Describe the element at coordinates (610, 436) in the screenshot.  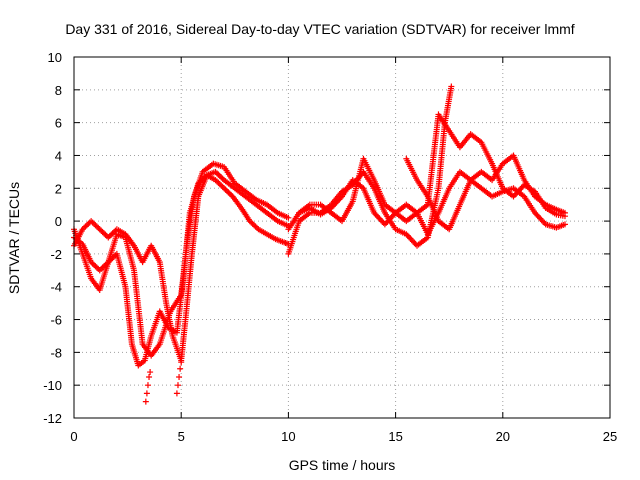
I see `x-tick-label: 25` at that location.